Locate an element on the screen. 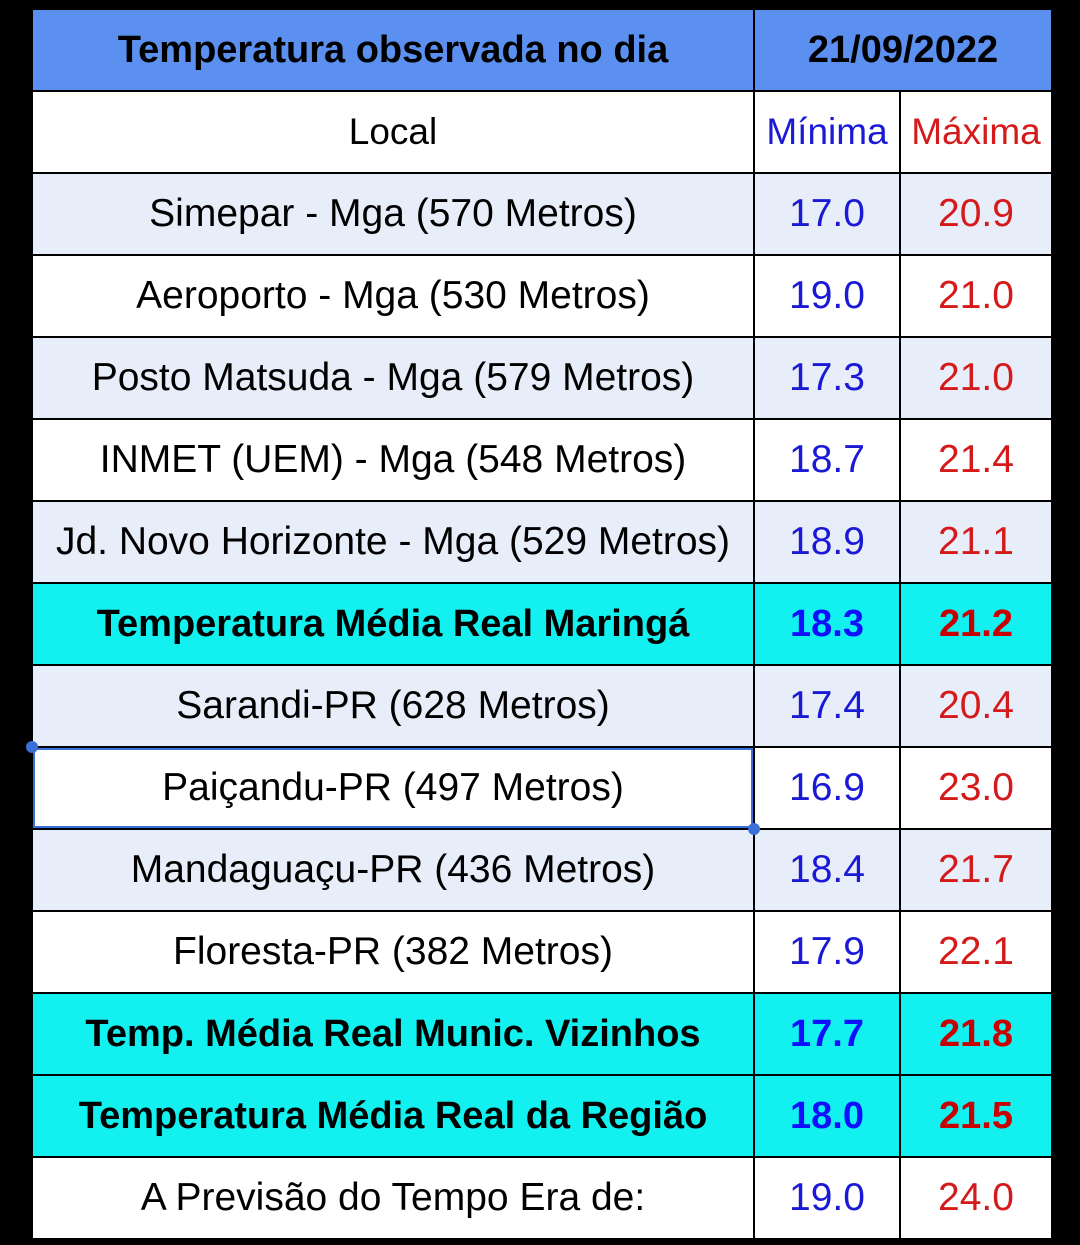  column-header-row: Local Mínima Máxima is located at coordinates (542, 132).